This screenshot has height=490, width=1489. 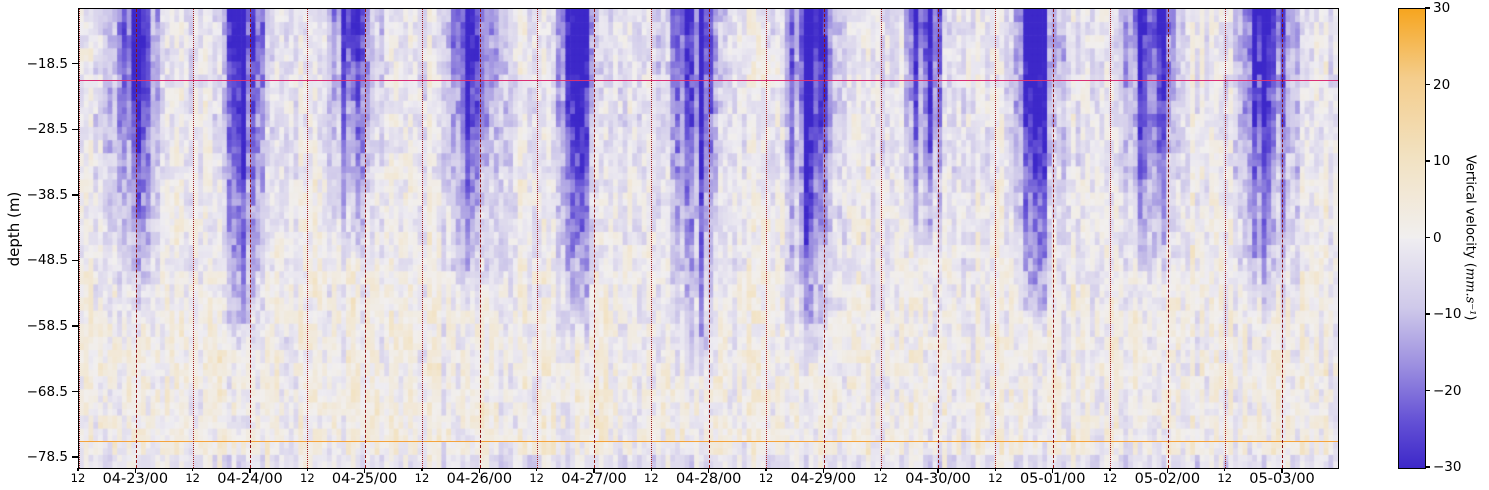 What do you see at coordinates (47, 129) in the screenshot?
I see `y-tick-label: −28.5` at bounding box center [47, 129].